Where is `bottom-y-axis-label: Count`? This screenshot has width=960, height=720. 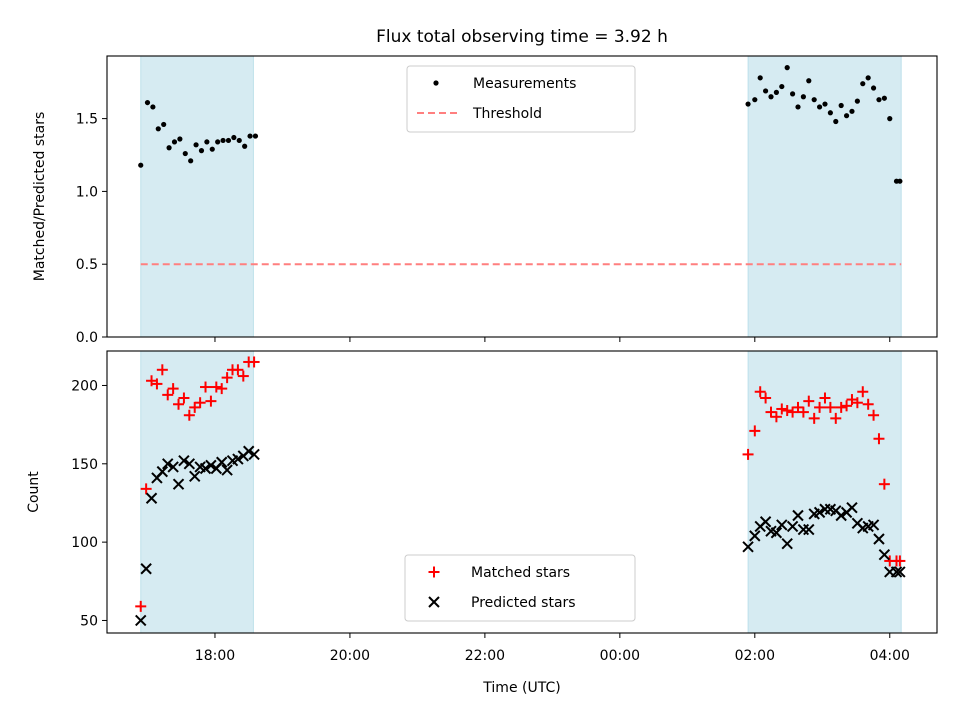 bottom-y-axis-label: Count is located at coordinates (34, 492).